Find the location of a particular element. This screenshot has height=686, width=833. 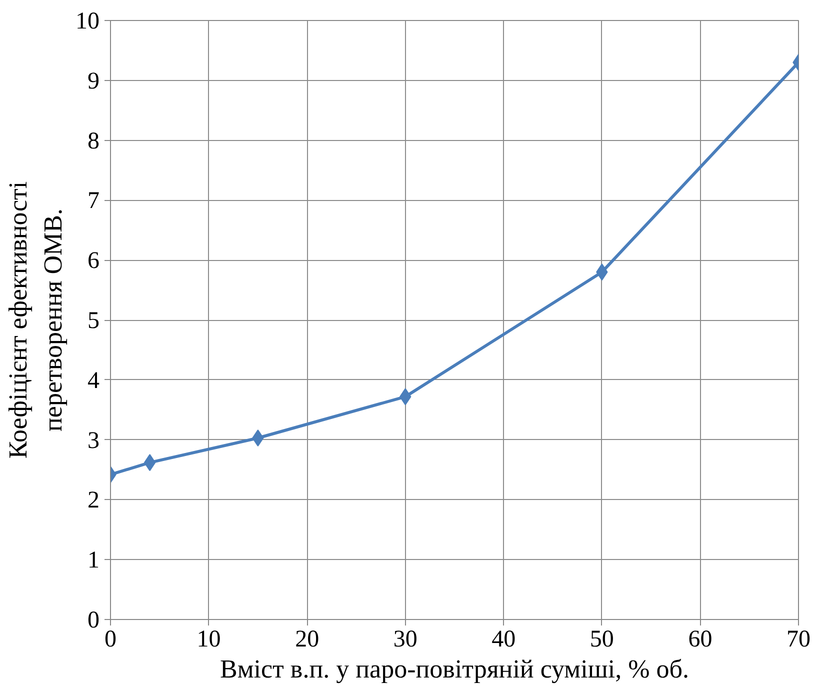

x-tick-label: 50 is located at coordinates (602, 639).